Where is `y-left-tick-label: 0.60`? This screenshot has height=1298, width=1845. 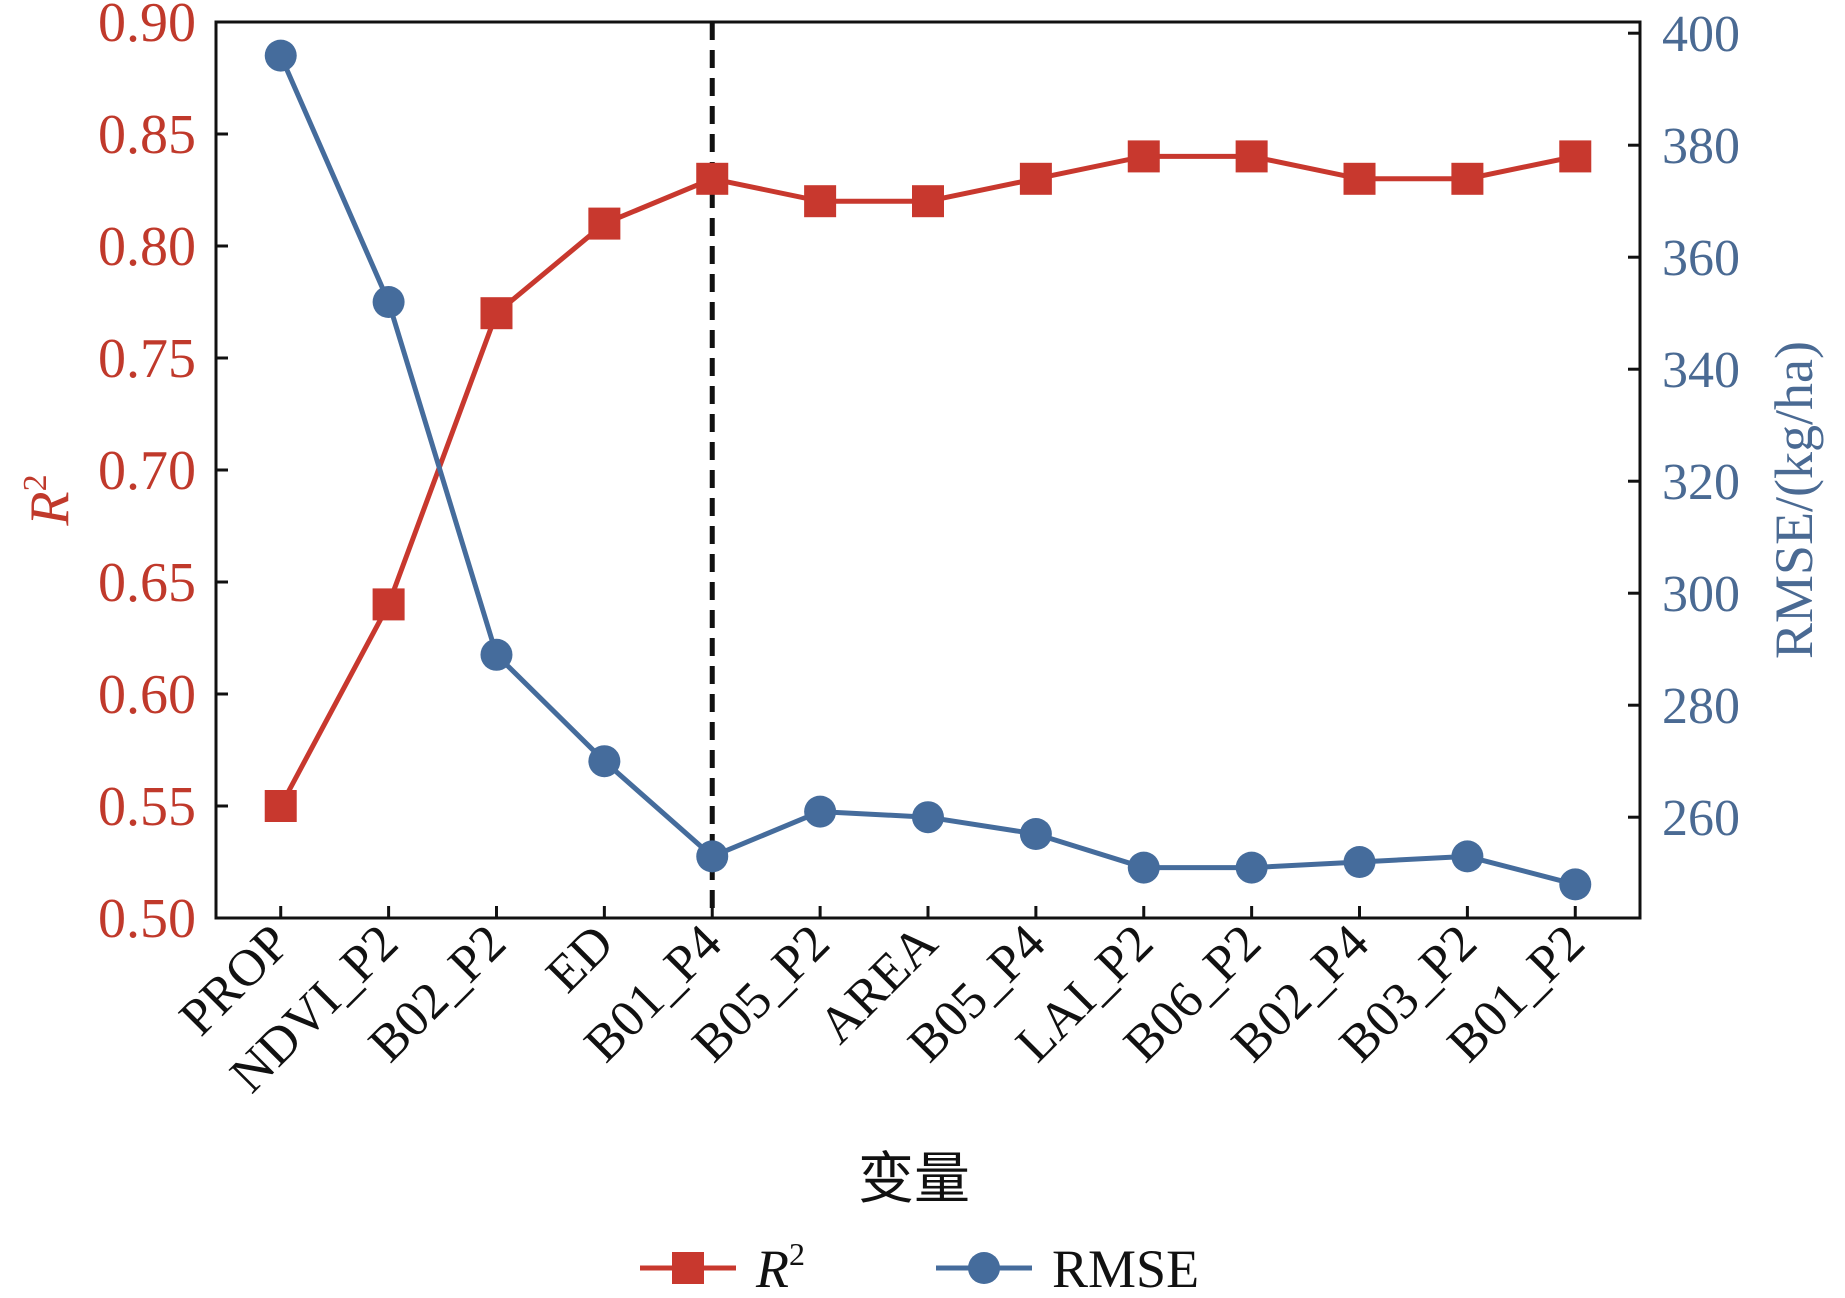 y-left-tick-label: 0.60 is located at coordinates (147, 695).